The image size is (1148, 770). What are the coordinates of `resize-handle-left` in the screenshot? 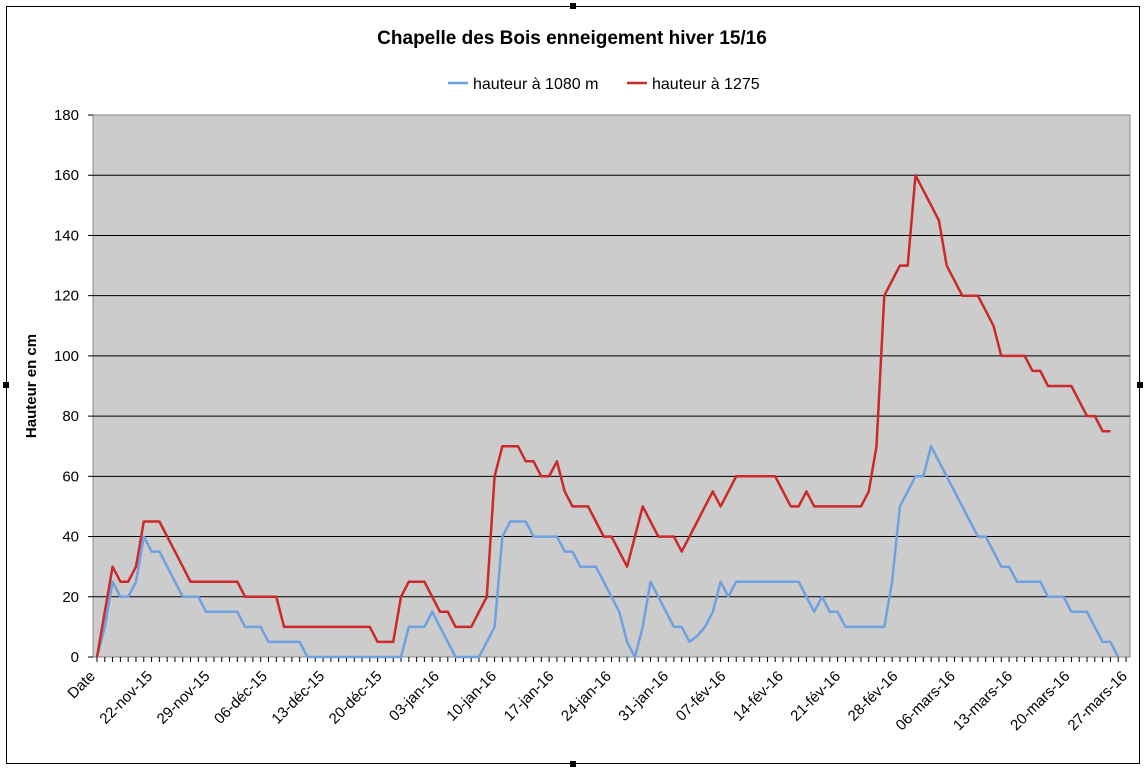 It's located at (6, 385).